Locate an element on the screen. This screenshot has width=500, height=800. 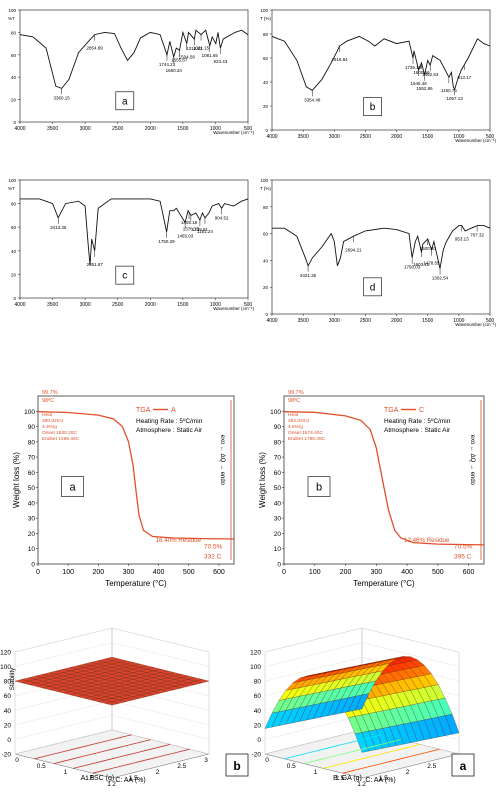
surface-z-tick-label: 40 is located at coordinates (258, 711).